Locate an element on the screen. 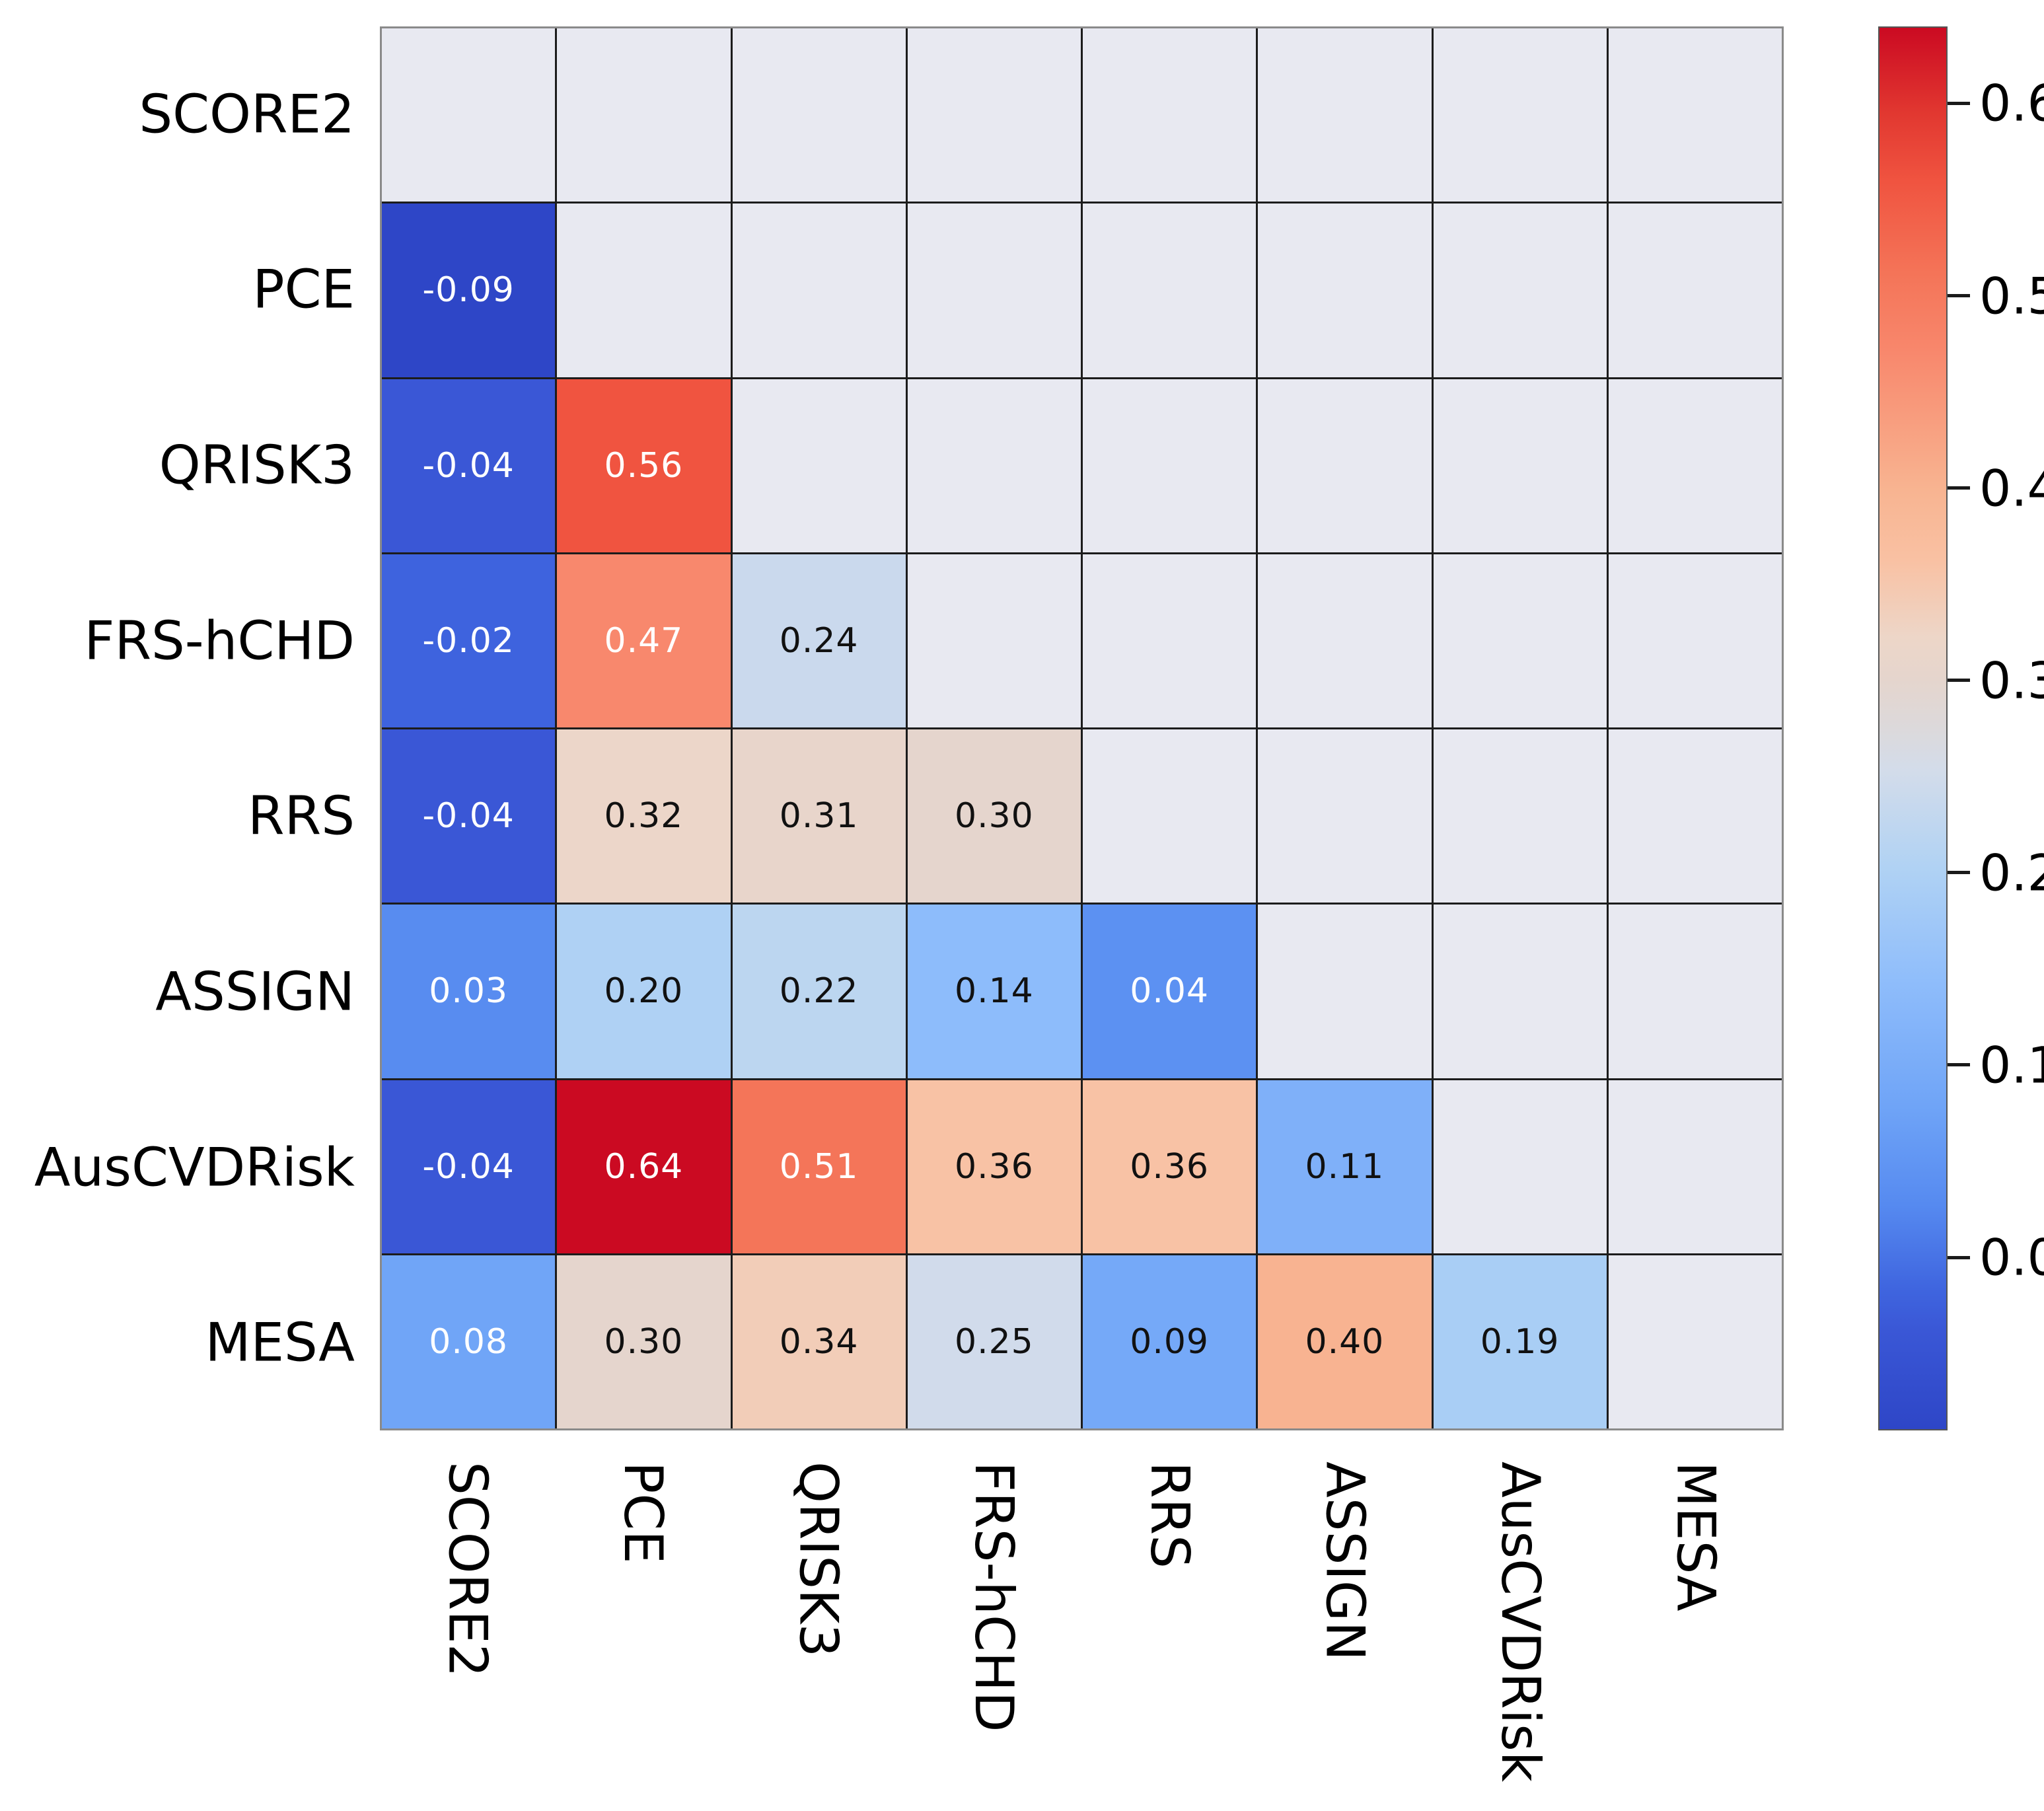 The width and height of the screenshot is (2044, 1811). y-axis-label: MESA is located at coordinates (280, 1343).